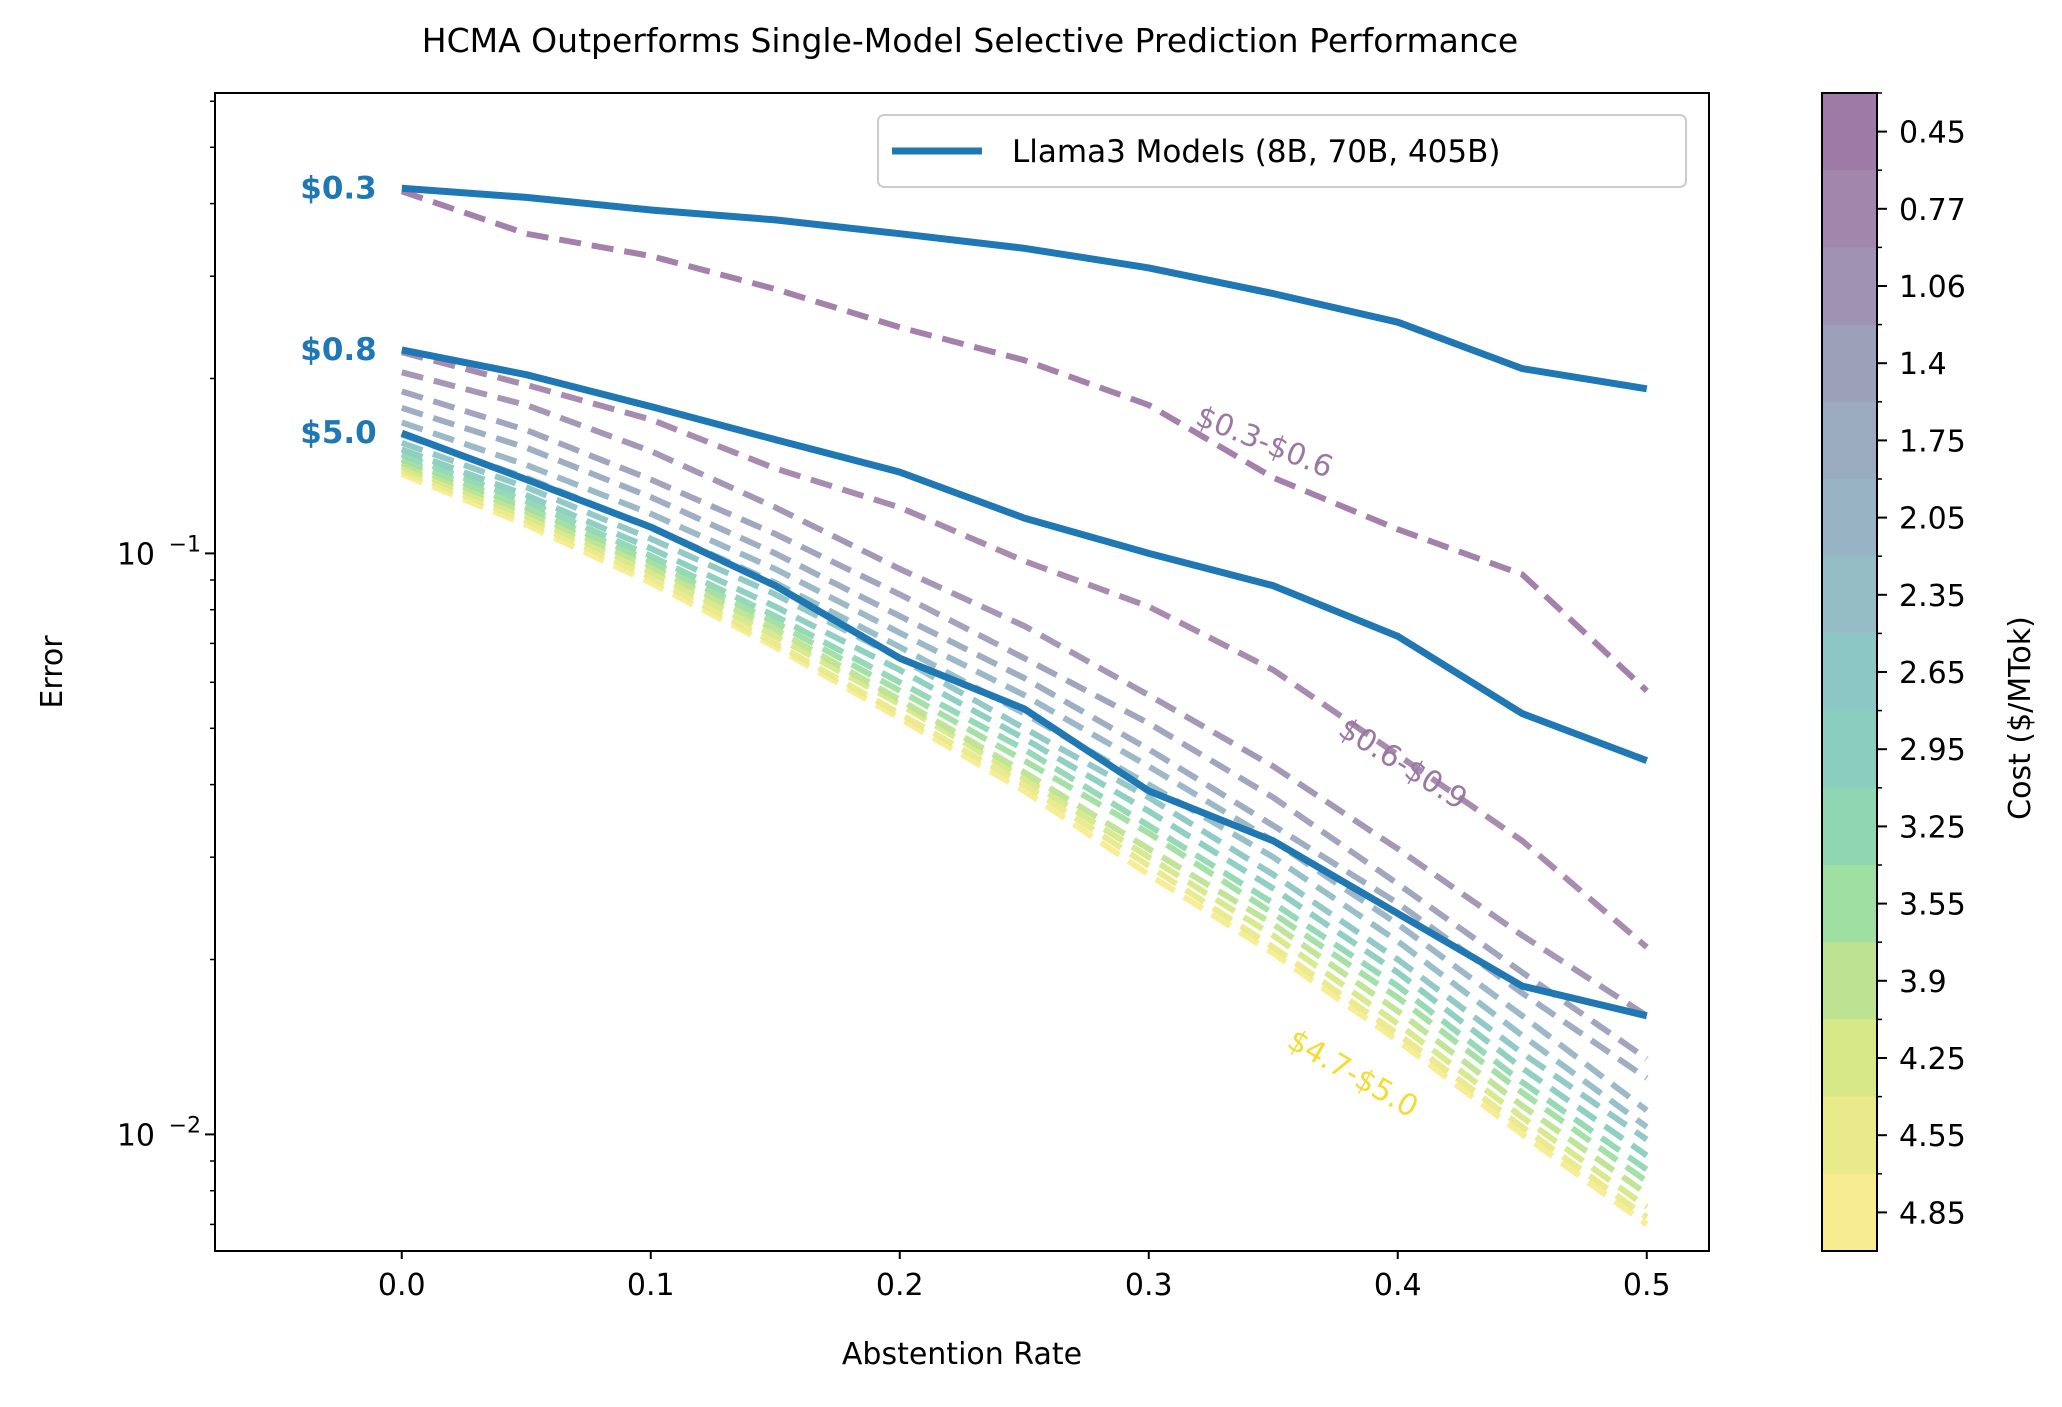 The image size is (2062, 1407). What do you see at coordinates (1402, 764) in the screenshot?
I see `curve-label: $0.6-$0.9` at bounding box center [1402, 764].